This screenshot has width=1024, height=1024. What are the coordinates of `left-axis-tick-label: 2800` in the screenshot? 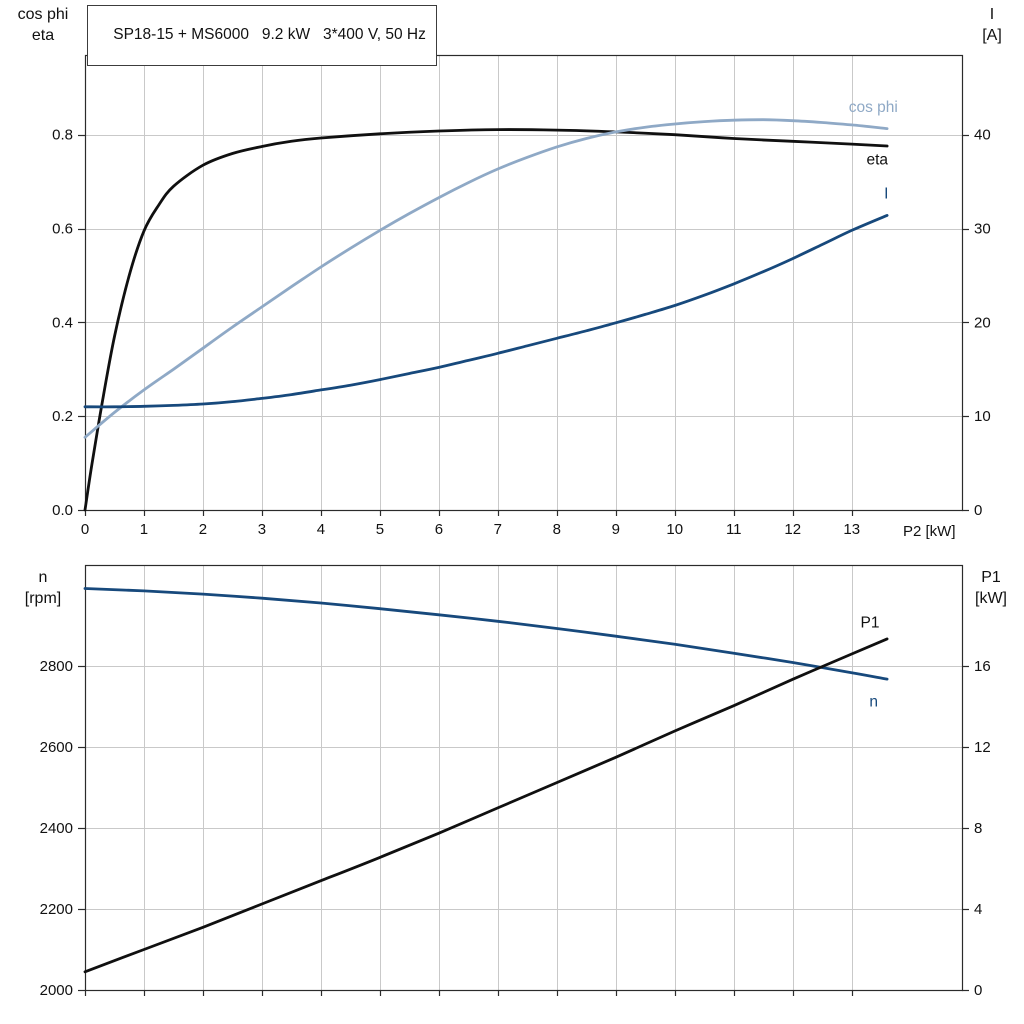 It's located at (56, 666).